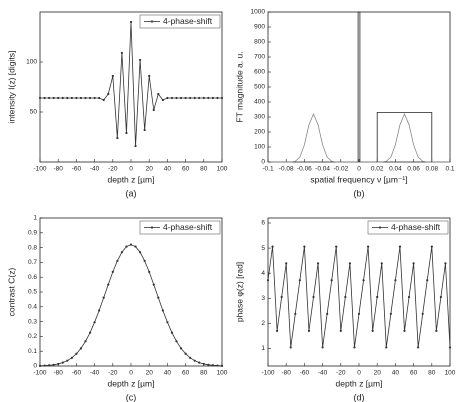 Image resolution: width=474 pixels, height=402 pixels. Describe the element at coordinates (77, 373) in the screenshot. I see `x-tick-label: -60` at that location.